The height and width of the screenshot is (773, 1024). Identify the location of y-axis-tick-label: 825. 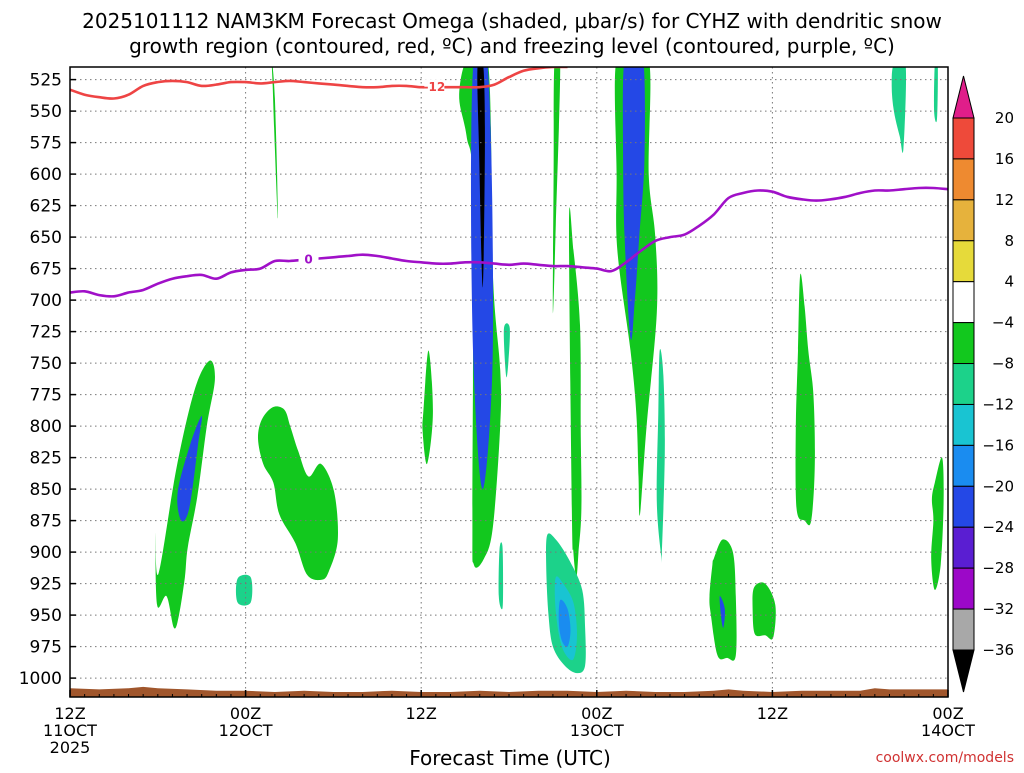
(46, 459).